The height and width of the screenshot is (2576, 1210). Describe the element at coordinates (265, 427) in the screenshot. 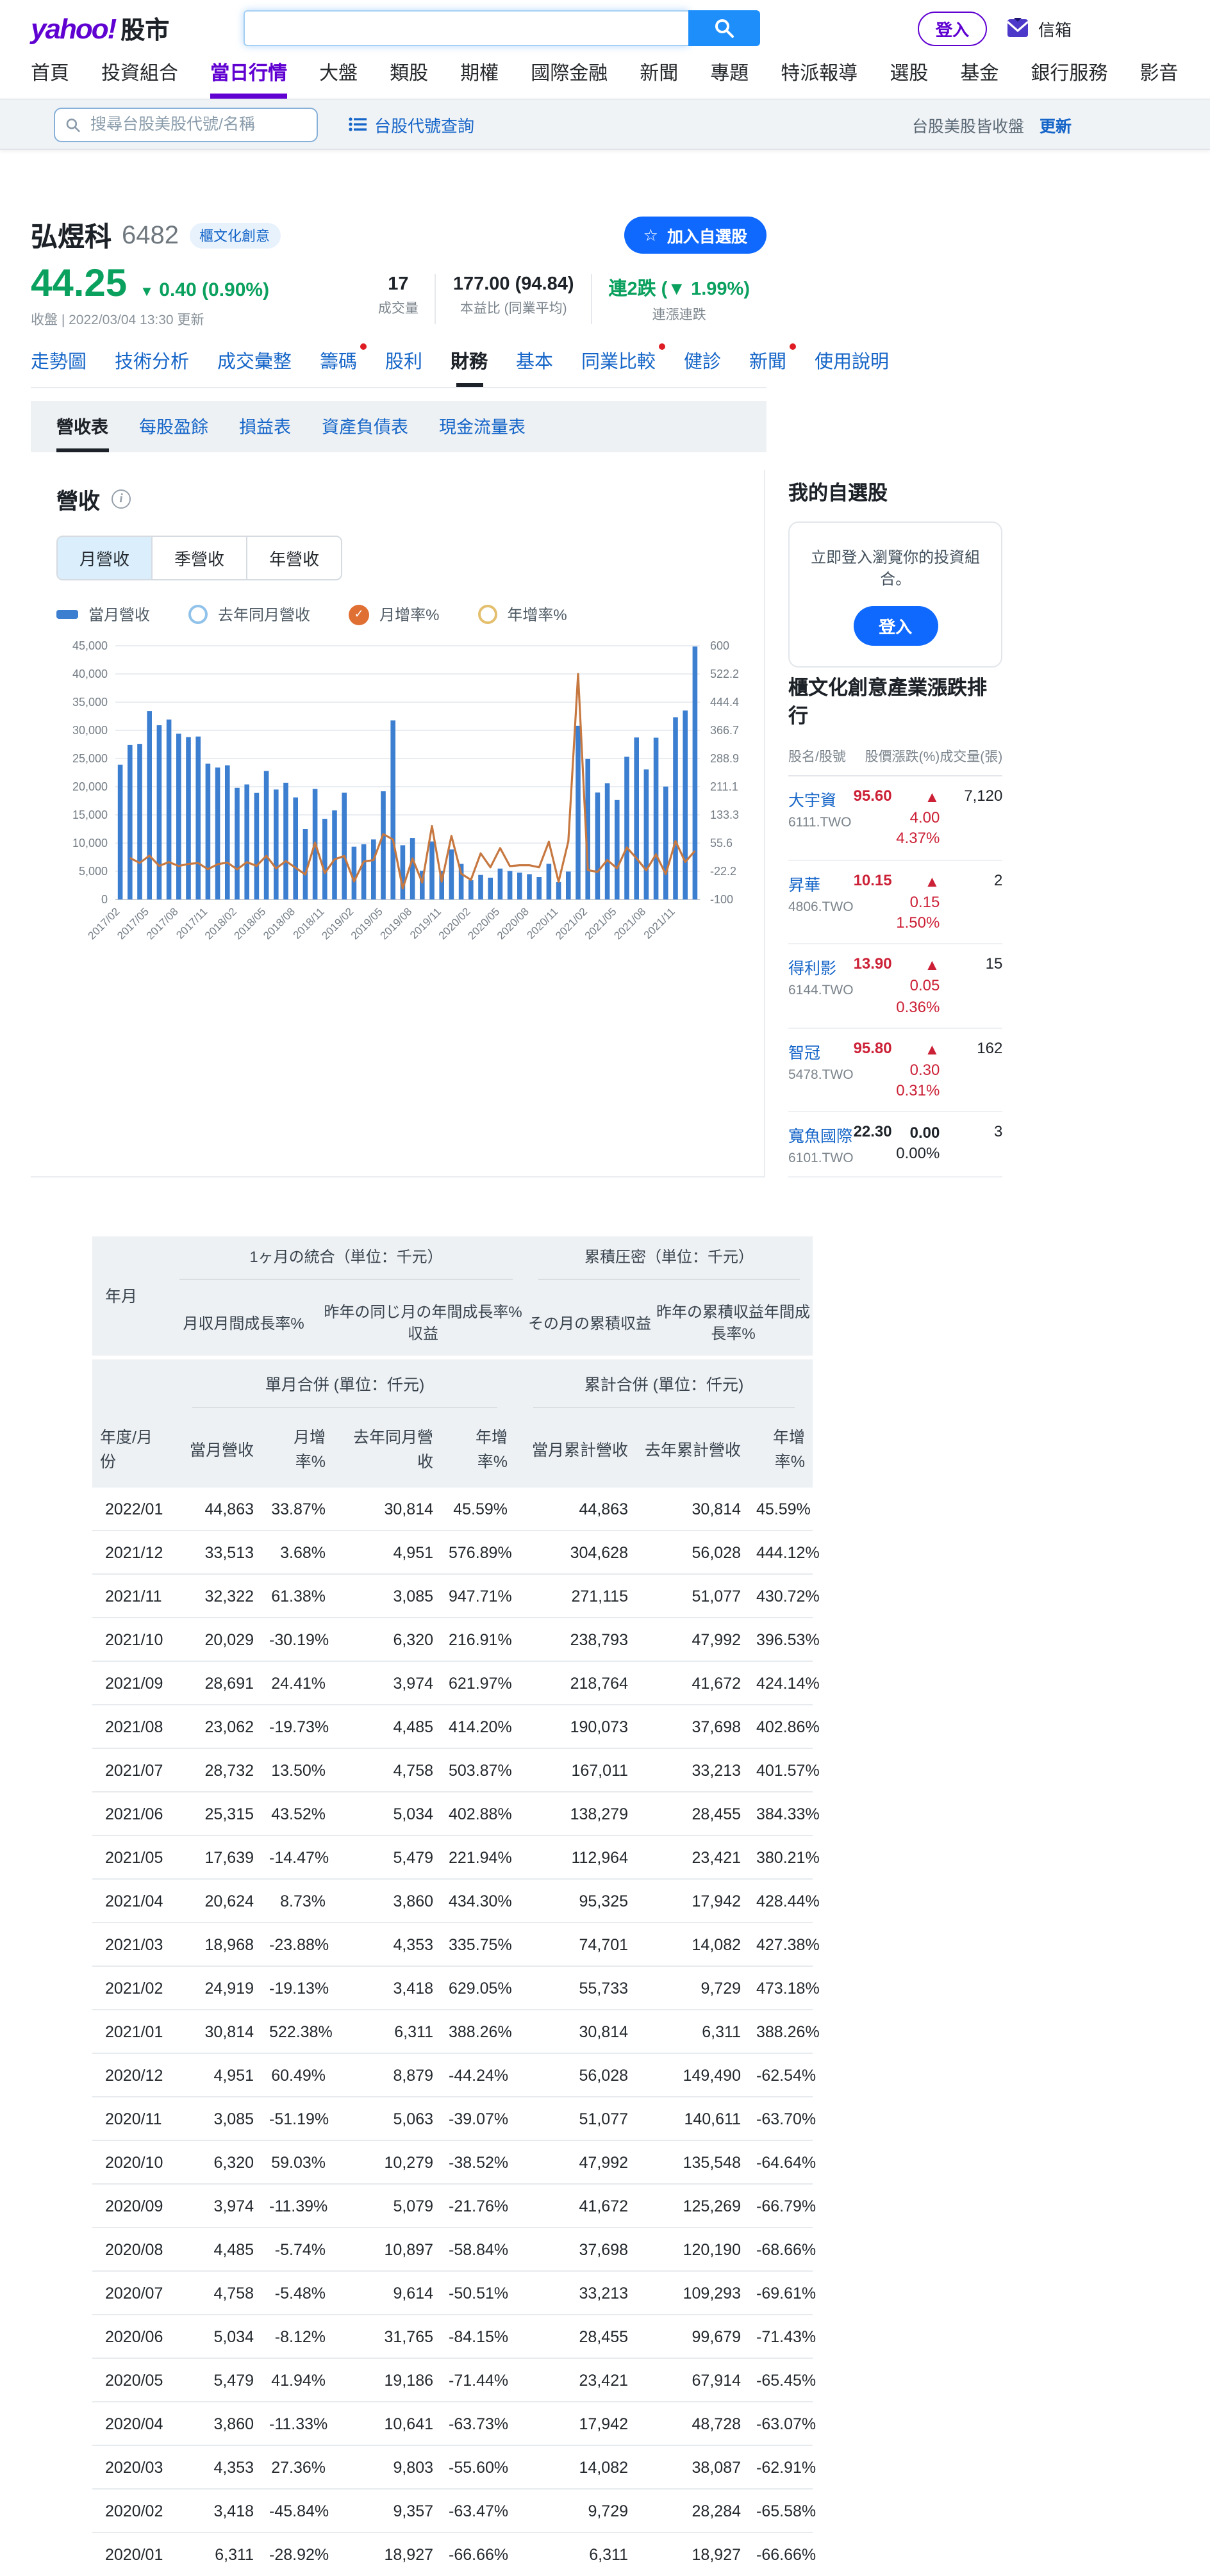

I see `subtab-item: 損益表` at that location.